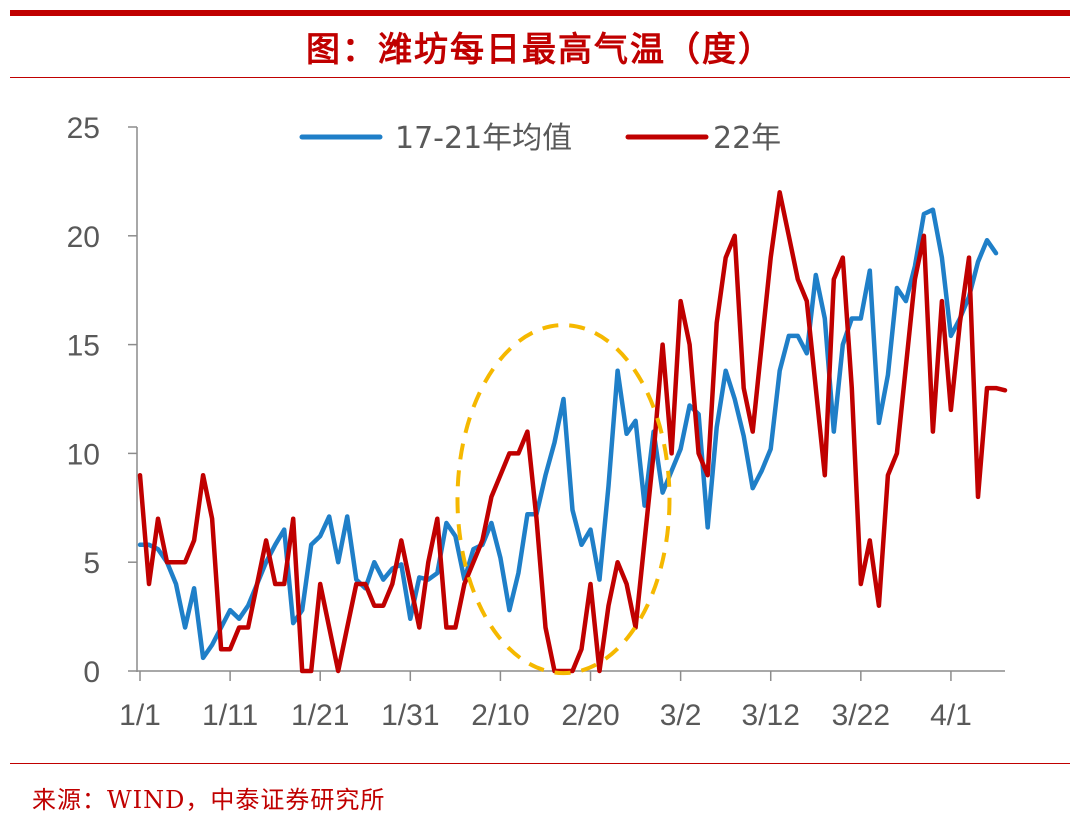  Describe the element at coordinates (83, 454) in the screenshot. I see `y-tick-label: 10` at that location.